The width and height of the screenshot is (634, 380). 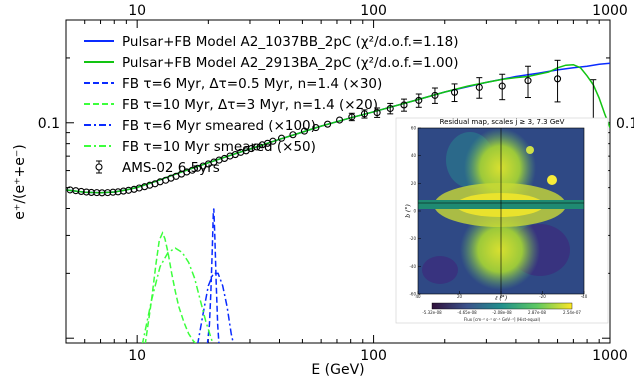 I want to click on inset-map, so click(x=501, y=211).